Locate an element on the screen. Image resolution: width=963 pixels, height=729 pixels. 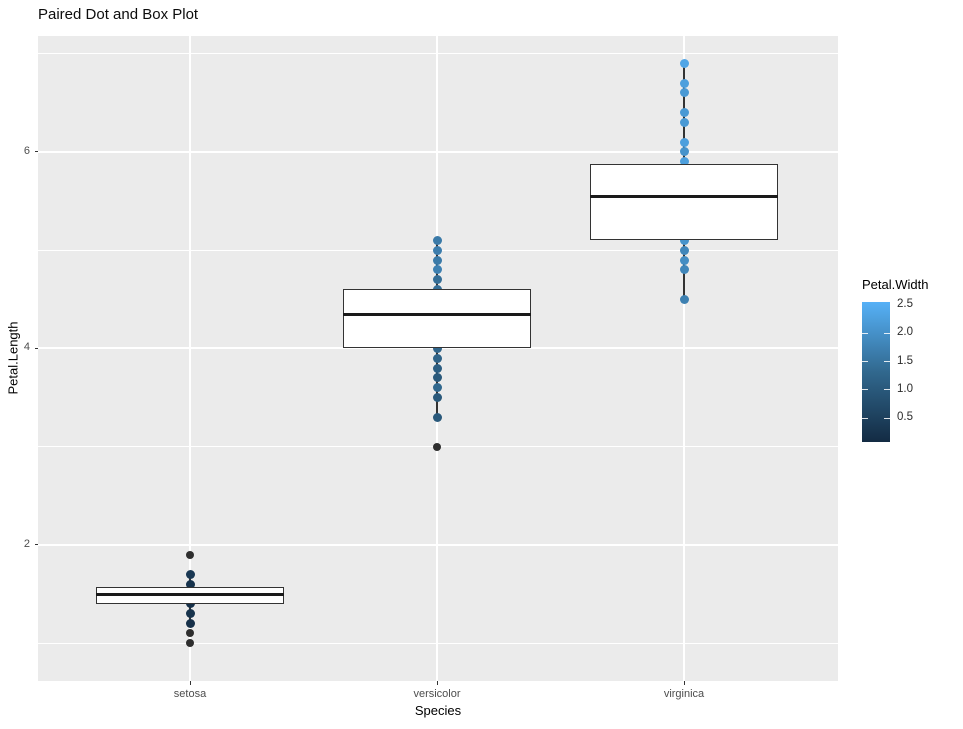
y-axis-title: Petal.Length is located at coordinates (13, 358).